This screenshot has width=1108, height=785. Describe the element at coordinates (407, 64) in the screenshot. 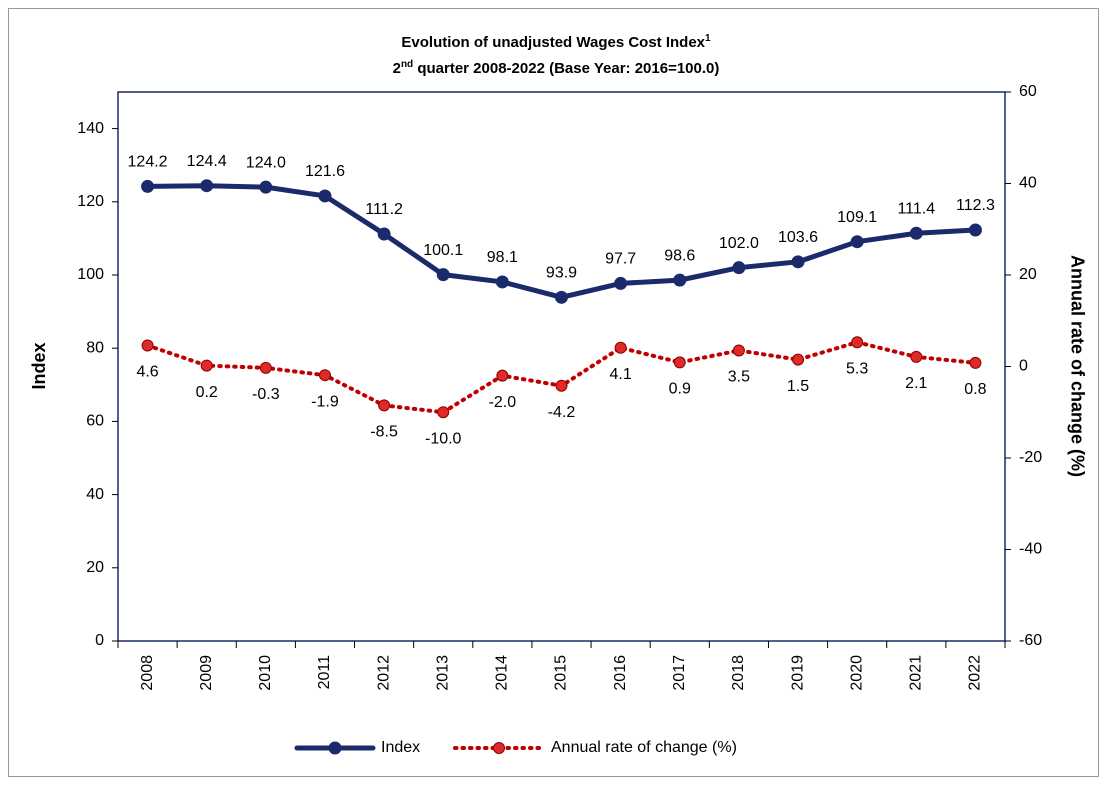

I see `subtitle-sup: nd` at that location.